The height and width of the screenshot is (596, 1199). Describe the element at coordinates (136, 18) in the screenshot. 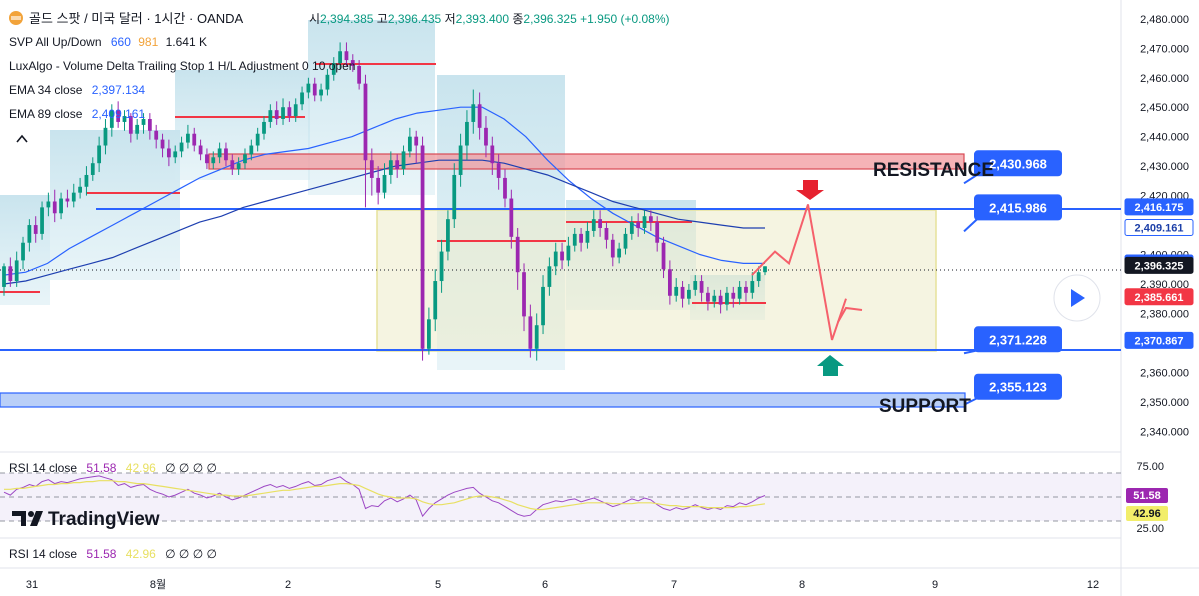

I see `symbol-title: 골드 스팟 / 미국 달러 · 1시간 · OANDA` at that location.